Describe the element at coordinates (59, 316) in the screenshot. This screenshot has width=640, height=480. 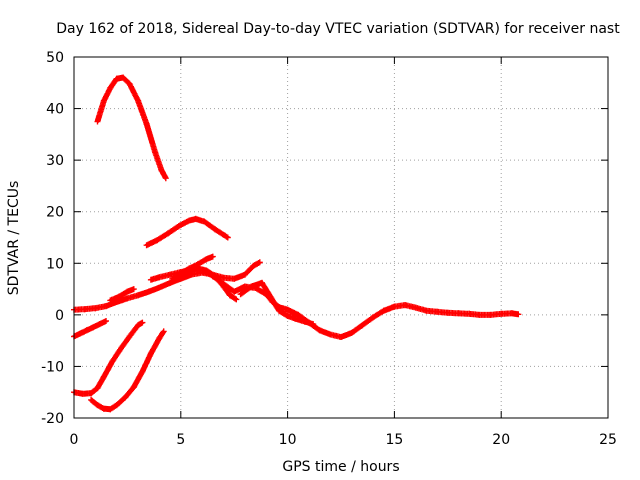
I see `y-tick-label: 0` at that location.